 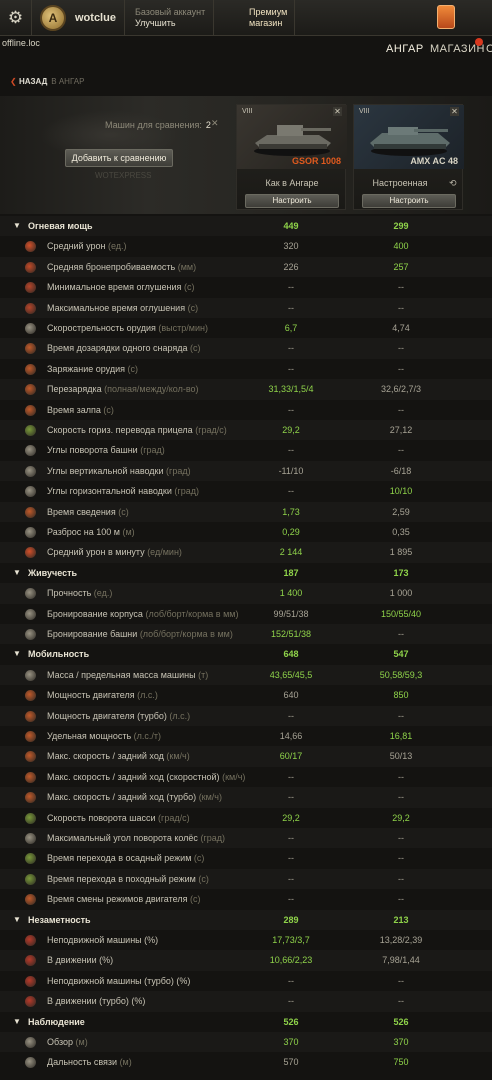 What do you see at coordinates (88, 512) in the screenshot?
I see `stat-name: Время сведения (с)` at bounding box center [88, 512].